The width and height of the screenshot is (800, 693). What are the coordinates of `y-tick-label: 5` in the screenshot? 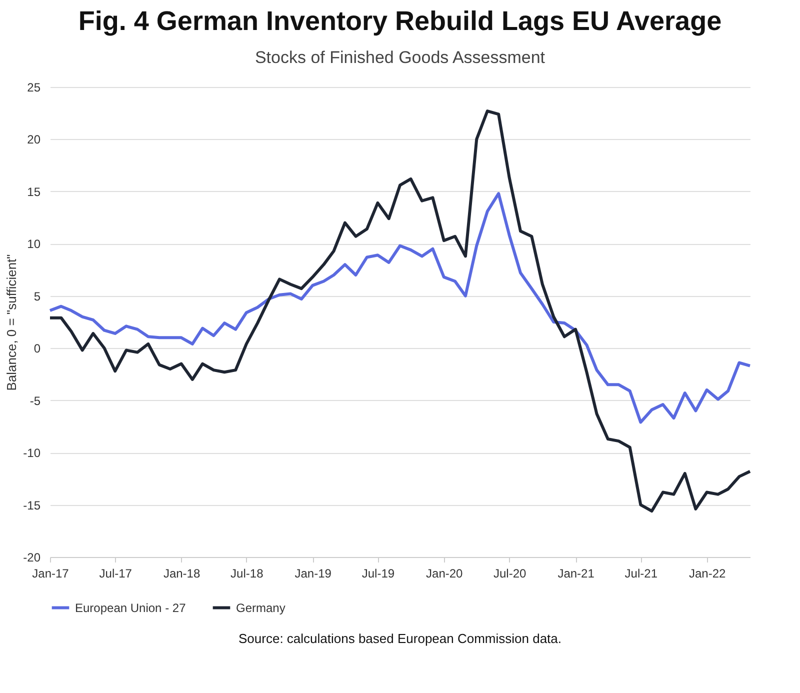 It's located at (37, 296).